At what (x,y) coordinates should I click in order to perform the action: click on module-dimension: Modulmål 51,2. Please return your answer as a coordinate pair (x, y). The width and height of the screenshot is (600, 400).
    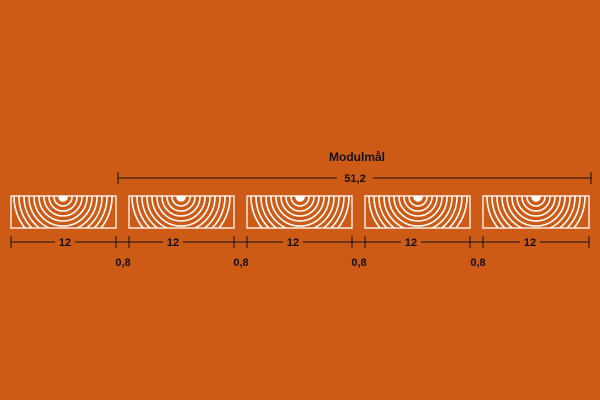
    Looking at the image, I should click on (354, 167).